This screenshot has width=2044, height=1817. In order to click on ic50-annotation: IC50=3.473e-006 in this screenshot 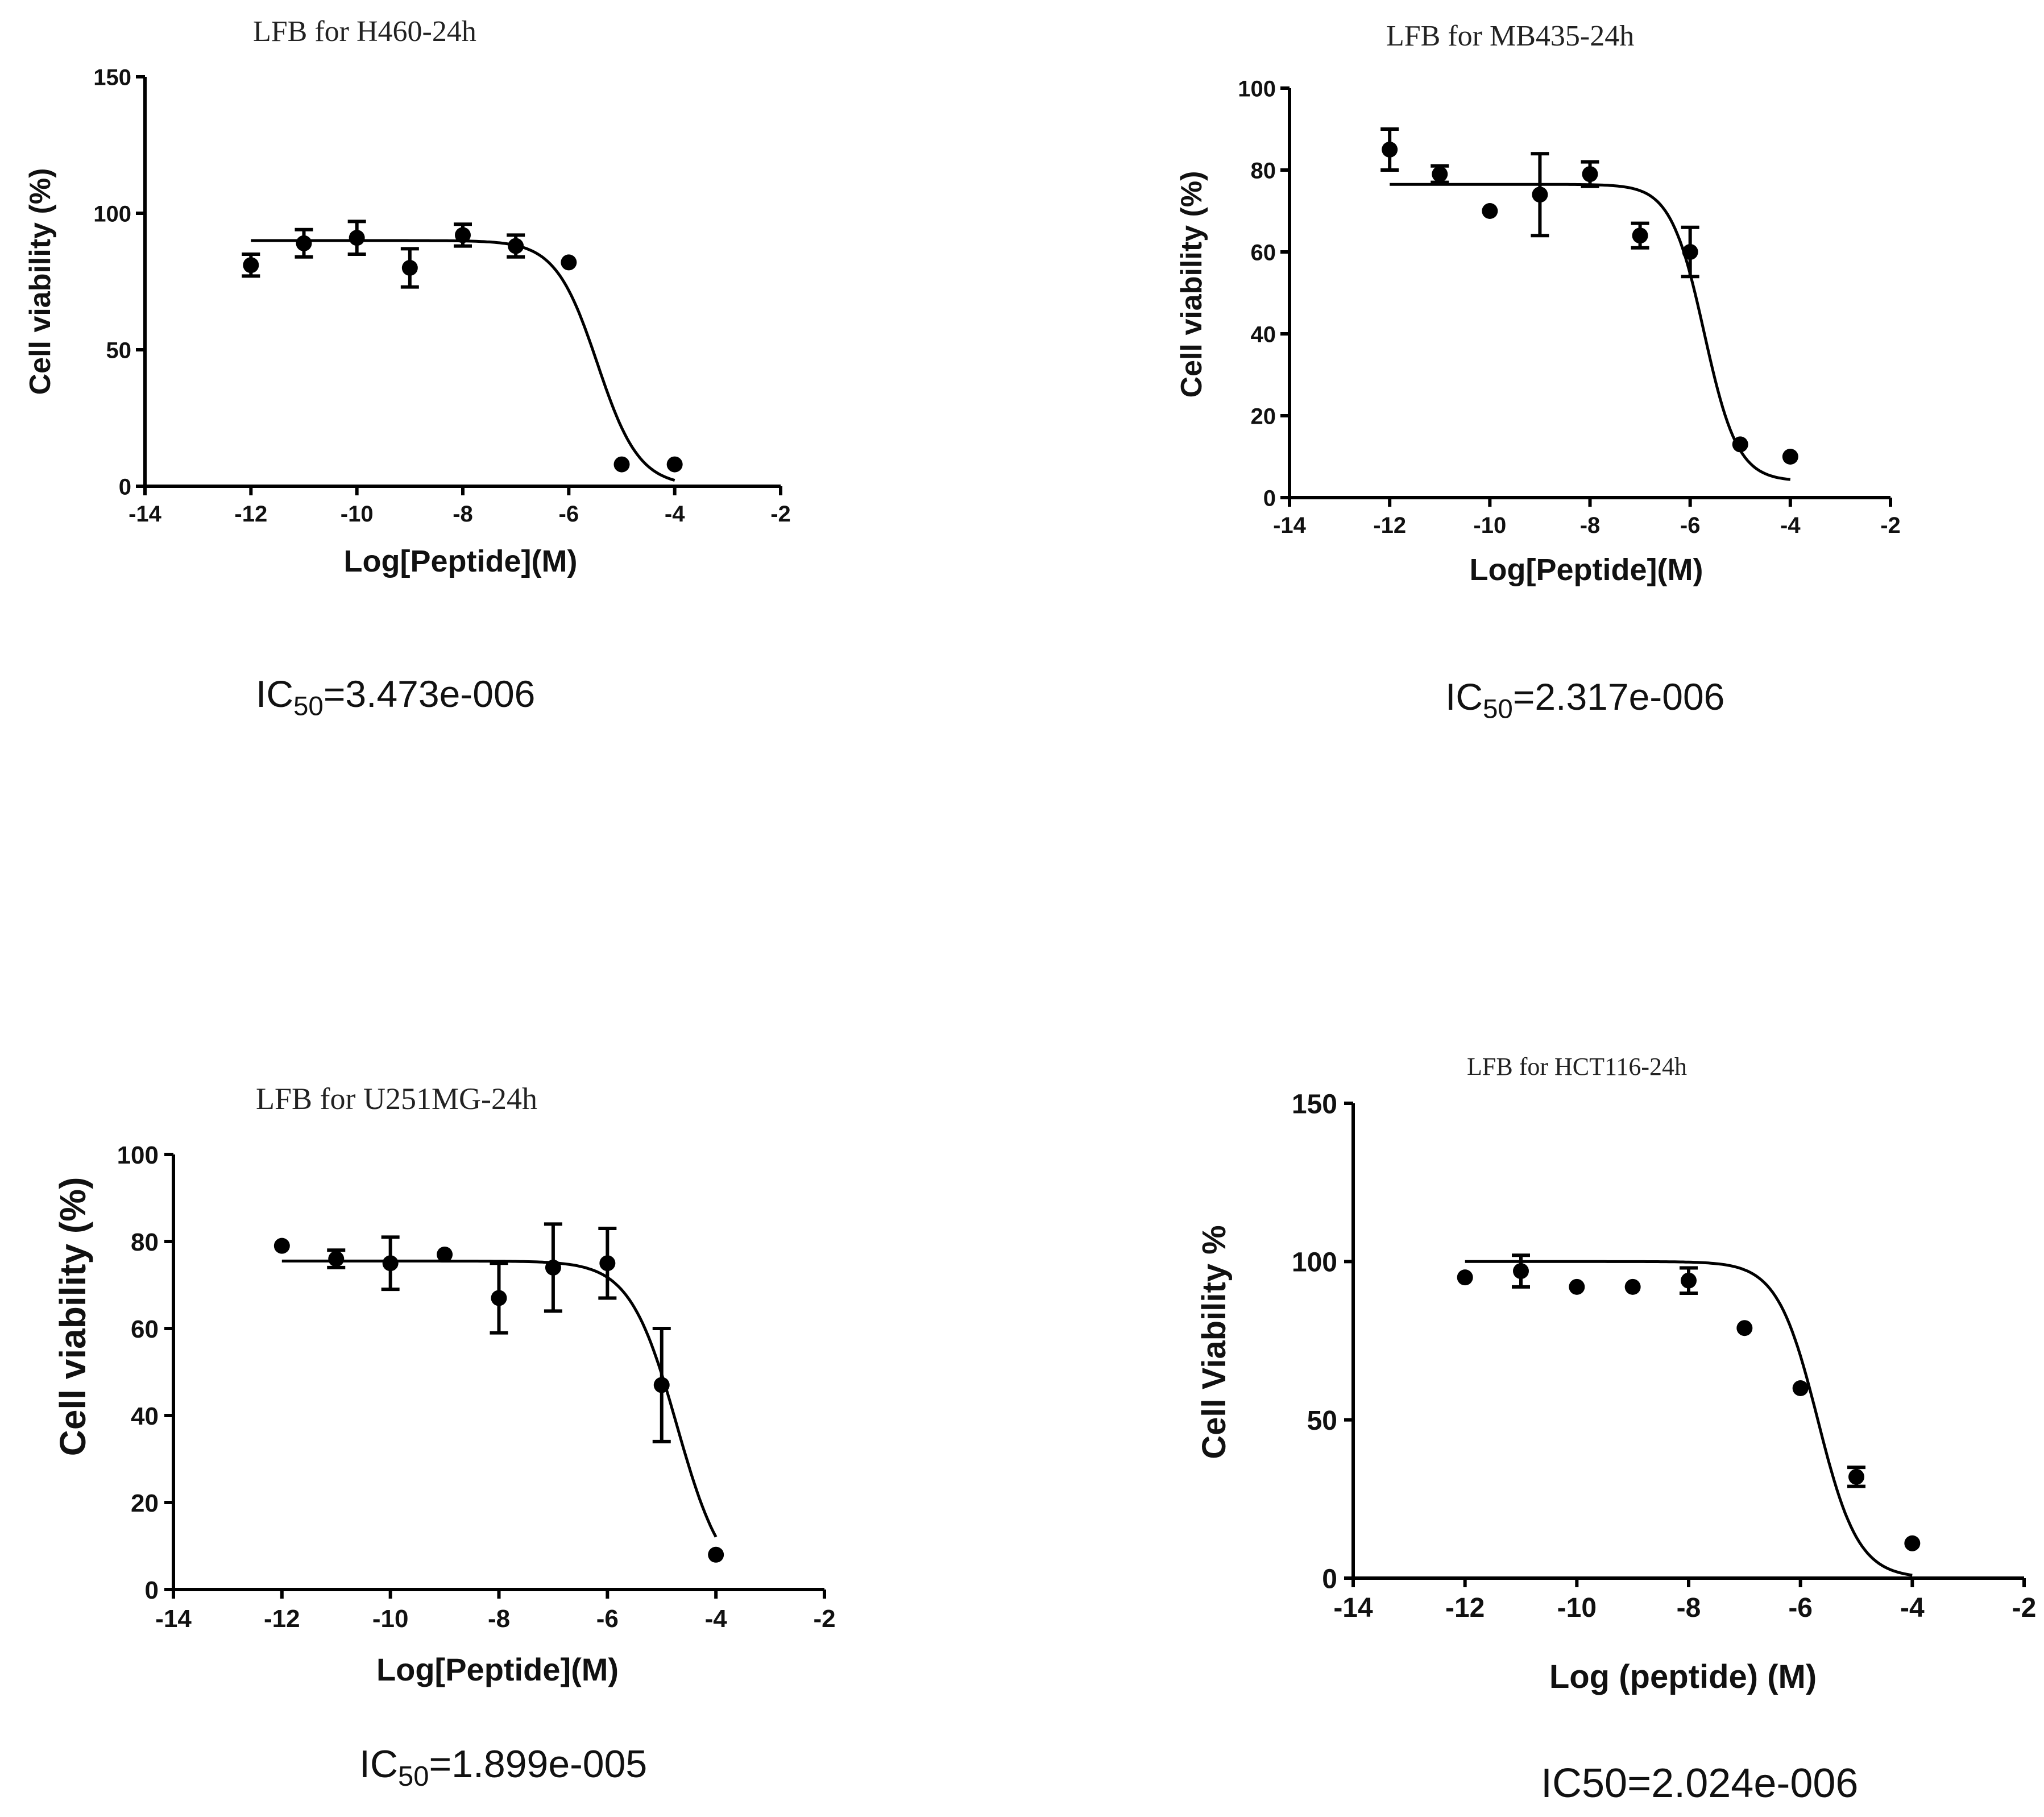, I will do `click(396, 697)`.